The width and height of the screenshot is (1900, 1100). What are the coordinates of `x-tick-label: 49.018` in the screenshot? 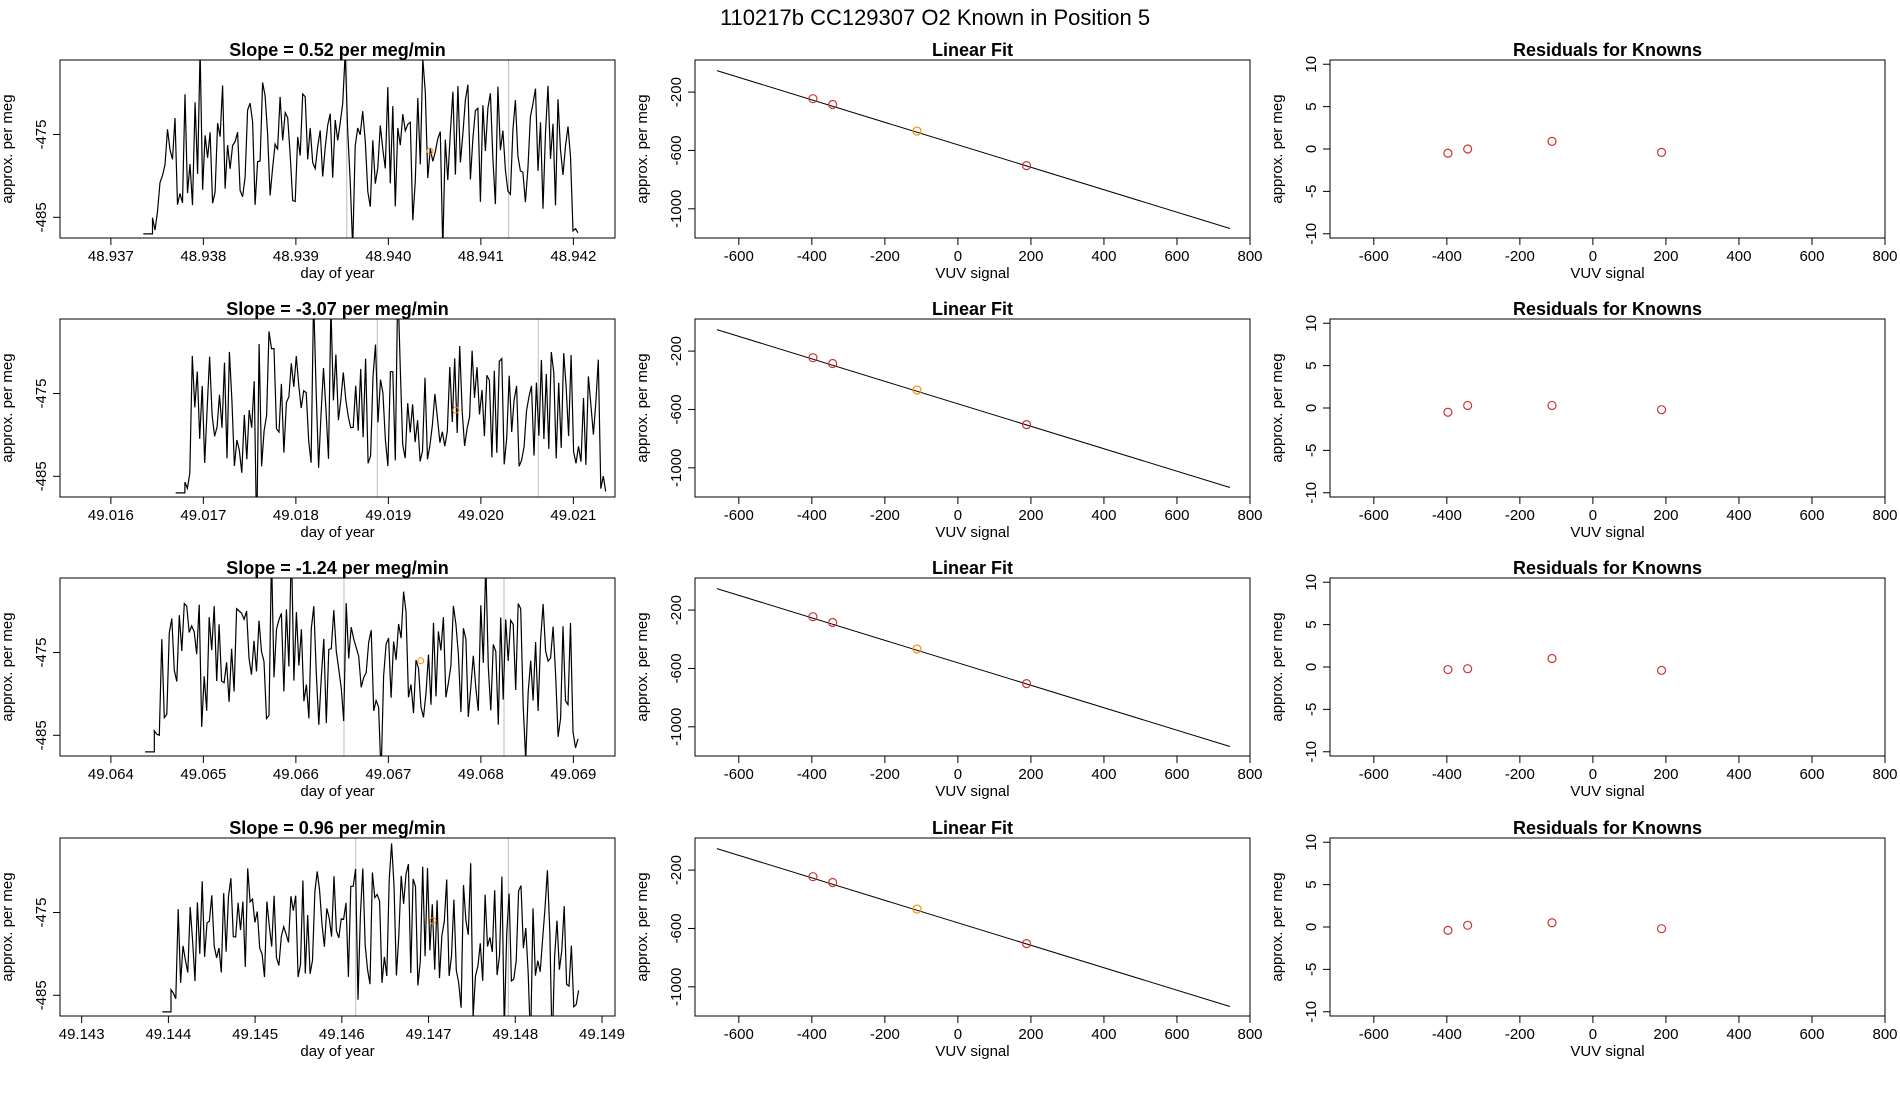 It's located at (296, 515).